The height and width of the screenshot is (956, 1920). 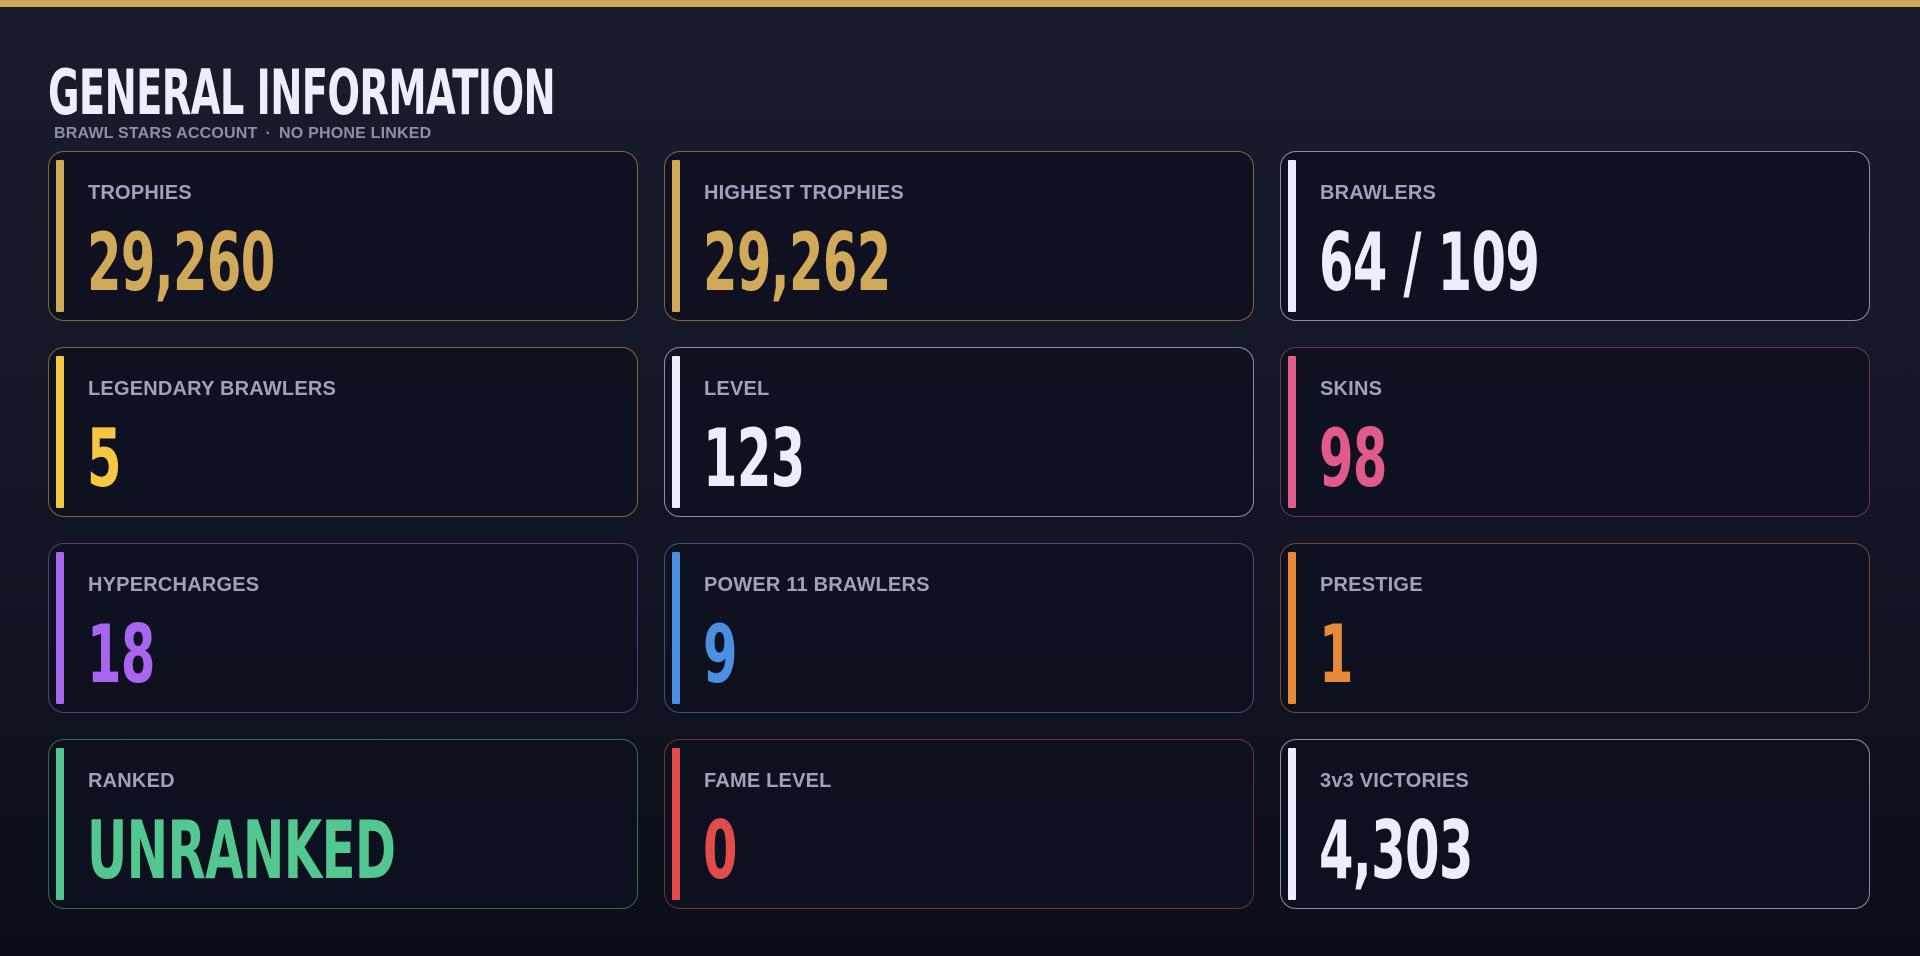 I want to click on stat-value: 29,262, so click(x=797, y=262).